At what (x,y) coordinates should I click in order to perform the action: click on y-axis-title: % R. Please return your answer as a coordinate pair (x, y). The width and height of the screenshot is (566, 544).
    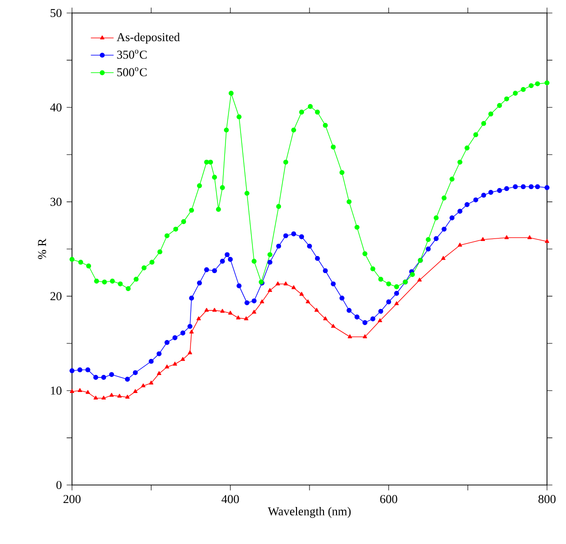
    Looking at the image, I should click on (42, 249).